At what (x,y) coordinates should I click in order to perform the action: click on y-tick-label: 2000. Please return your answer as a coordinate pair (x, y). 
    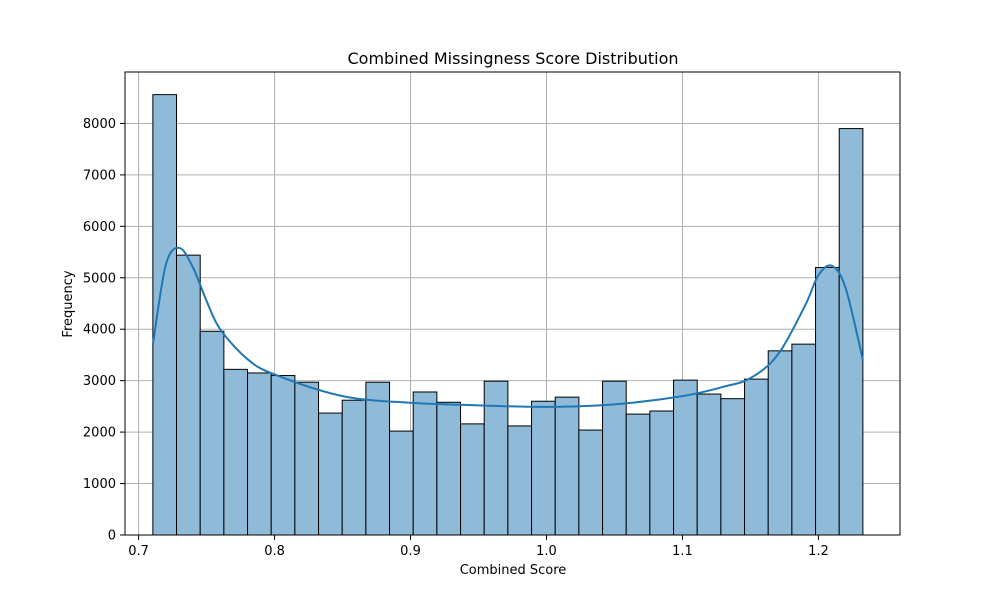
    Looking at the image, I should click on (99, 433).